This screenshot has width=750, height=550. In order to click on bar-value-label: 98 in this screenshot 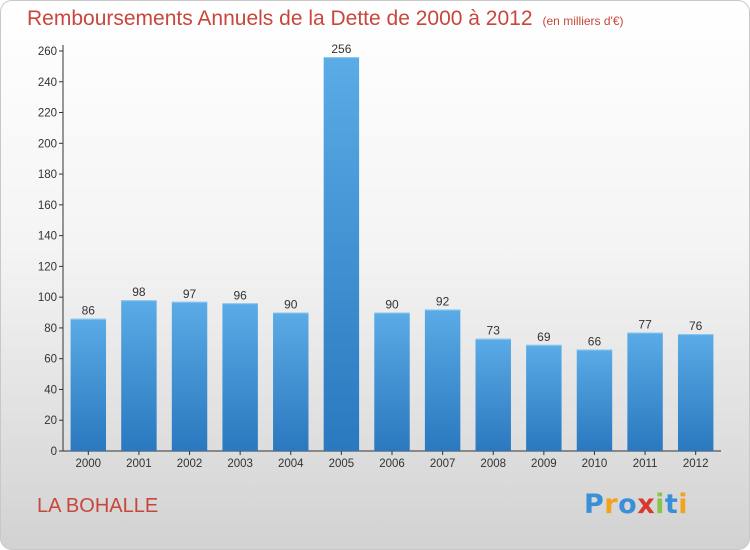, I will do `click(139, 292)`.